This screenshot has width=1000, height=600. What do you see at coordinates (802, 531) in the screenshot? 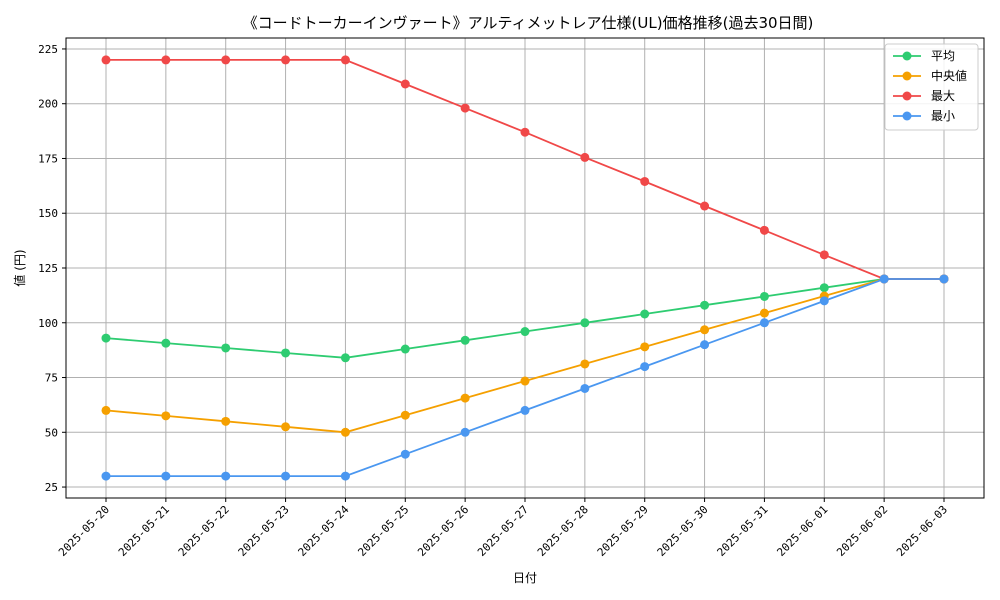
I see `x-tick-label: 2025-06-01` at bounding box center [802, 531].